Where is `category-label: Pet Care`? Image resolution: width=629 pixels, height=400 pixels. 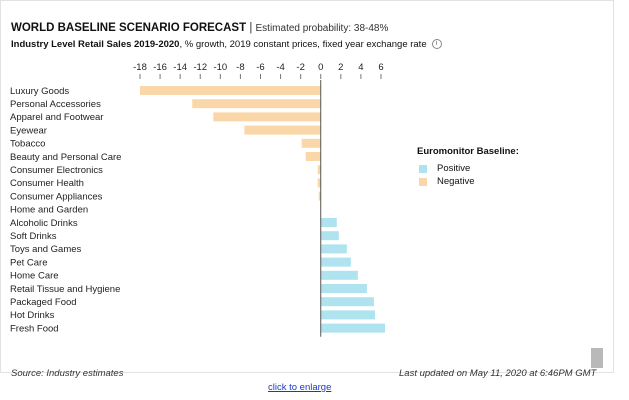
category-label: Pet Care is located at coordinates (29, 262).